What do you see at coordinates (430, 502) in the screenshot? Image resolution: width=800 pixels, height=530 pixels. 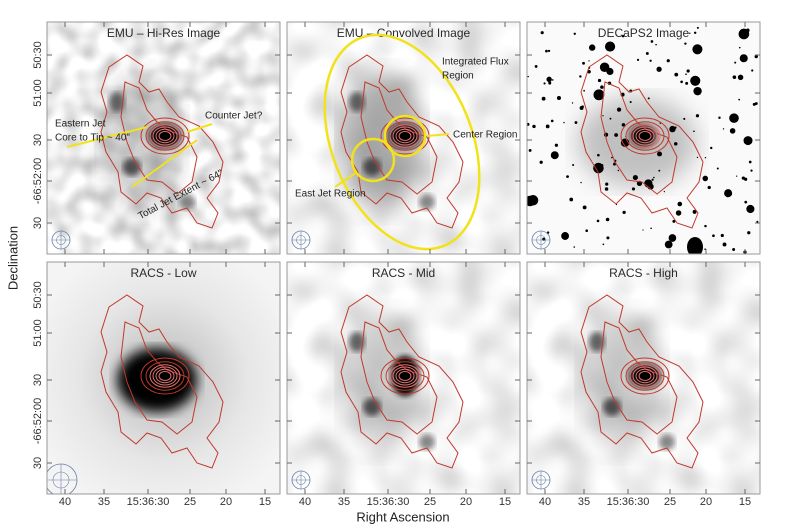 I see `x-tick-label: 25` at bounding box center [430, 502].